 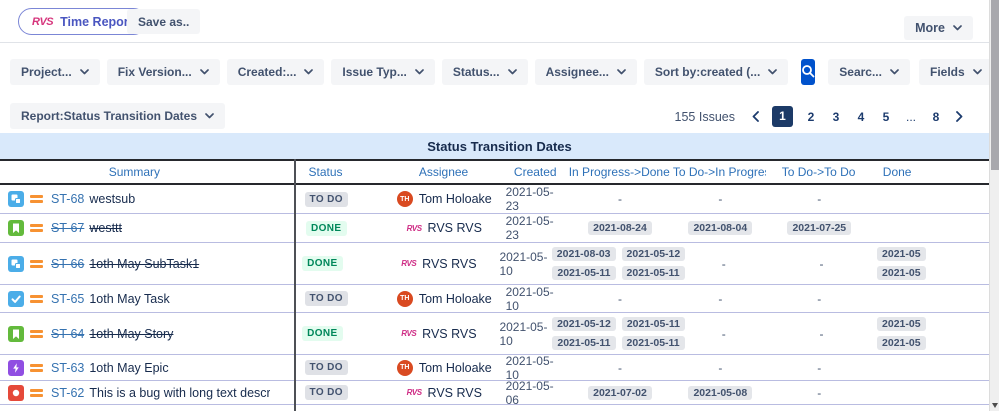 What do you see at coordinates (584, 273) in the screenshot?
I see `transition-date-badge: 2021-05-11` at bounding box center [584, 273].